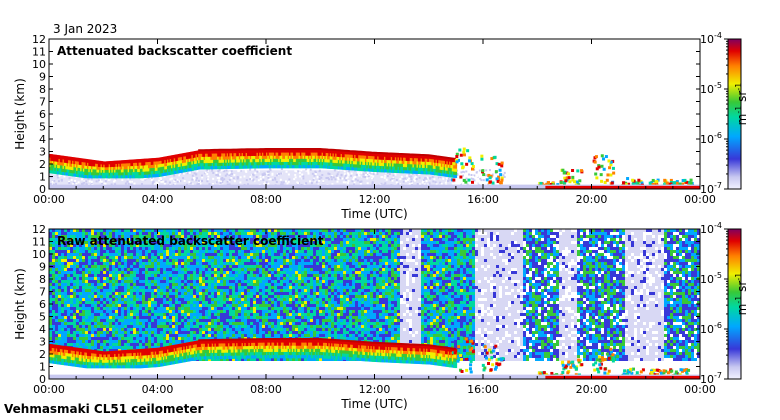 The image size is (780, 420). Describe the element at coordinates (104, 409) in the screenshot. I see `instrument-label: Vehmasmaki CL51 ceilometer` at that location.